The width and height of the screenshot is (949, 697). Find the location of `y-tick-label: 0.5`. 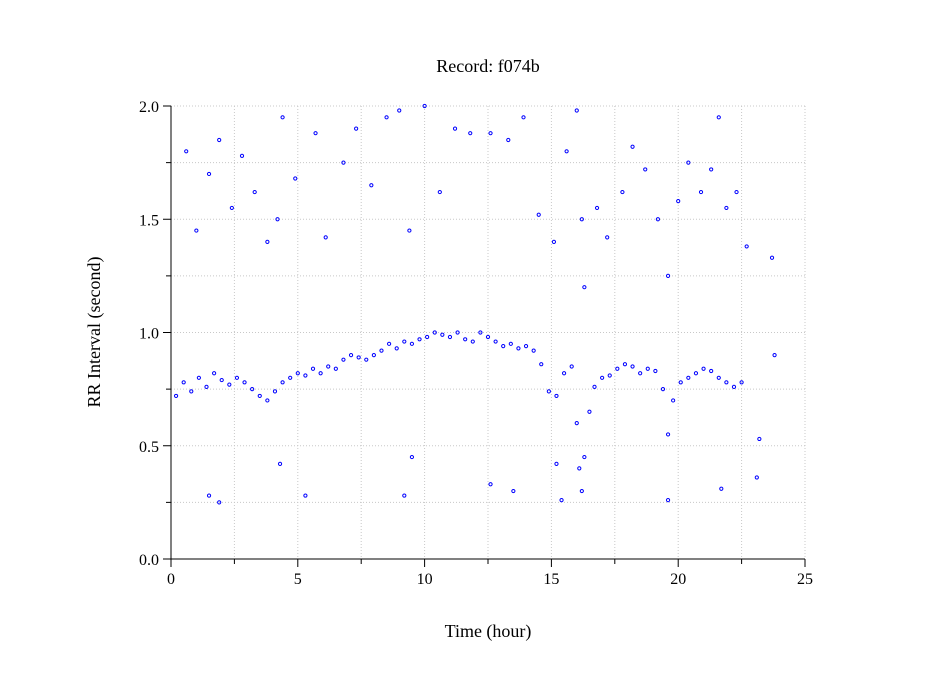

y-tick-label: 0.5 is located at coordinates (149, 447).